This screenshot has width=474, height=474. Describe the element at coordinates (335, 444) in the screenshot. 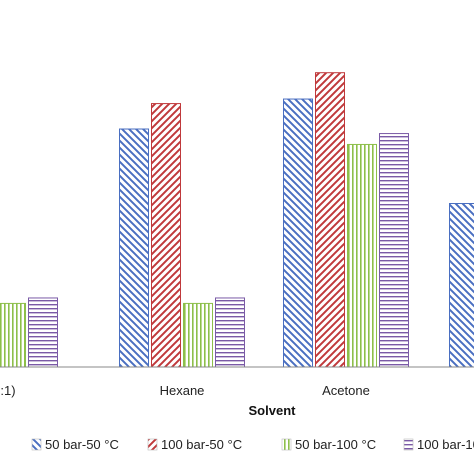

I see `legend-label: 50 bar-100 °C` at that location.